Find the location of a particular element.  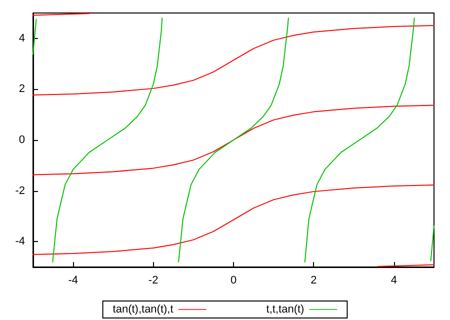

y-tick-label: -4 is located at coordinates (20, 242).